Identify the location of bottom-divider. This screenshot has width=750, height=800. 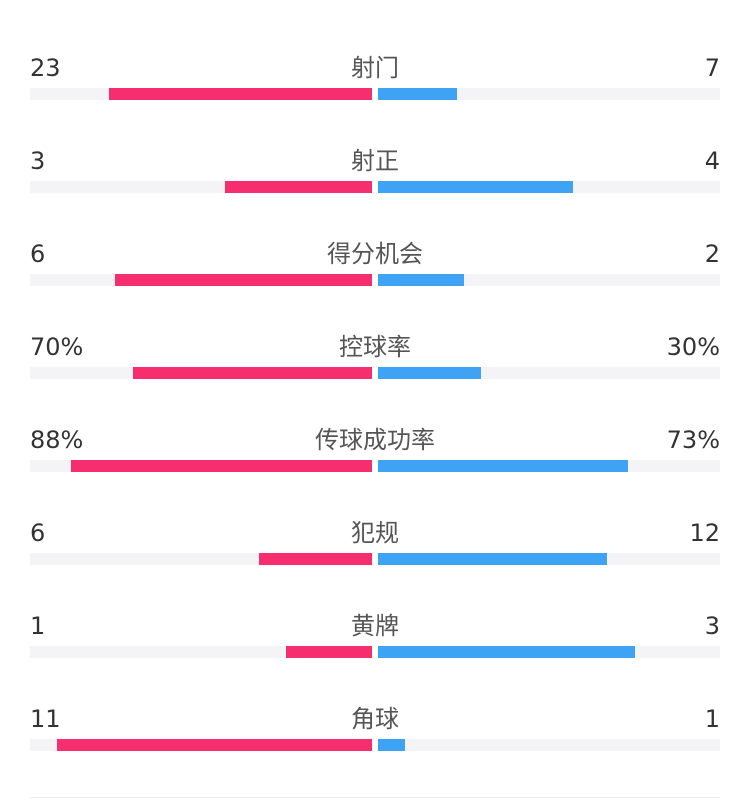
(375, 797).